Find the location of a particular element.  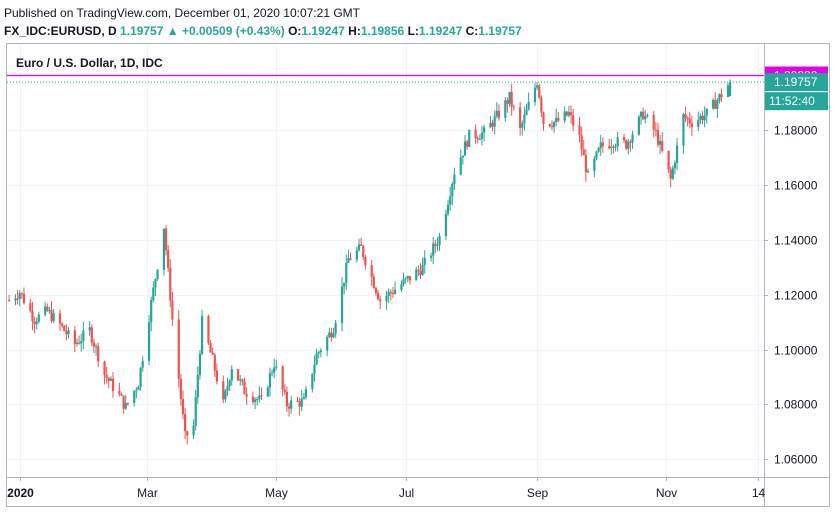

y-tick-label: 1.14000 is located at coordinates (796, 241).